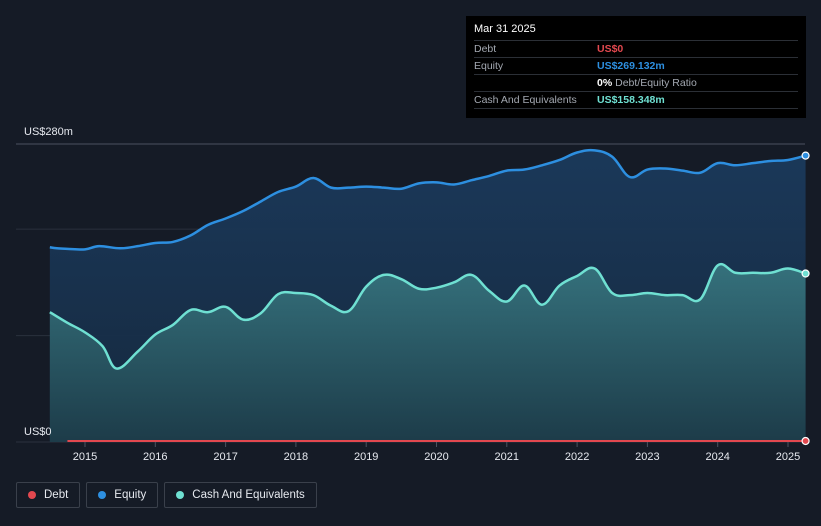 The height and width of the screenshot is (526, 821). I want to click on legend: Debt Equity Cash And Equivalents, so click(166, 495).